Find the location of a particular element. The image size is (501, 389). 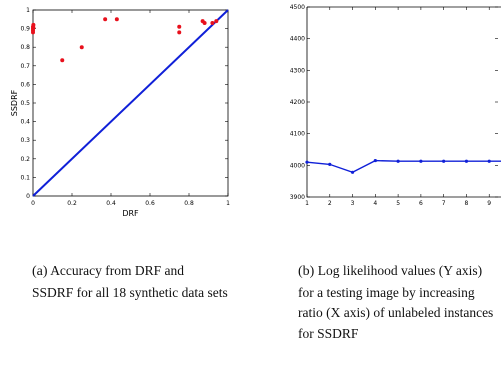

y-tick-label-a: 0.2 is located at coordinates (25, 159).